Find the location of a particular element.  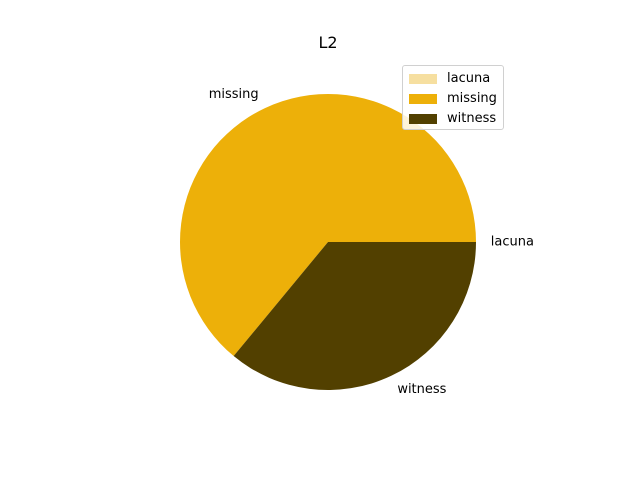

legend-swatch-lacuna is located at coordinates (423, 79).